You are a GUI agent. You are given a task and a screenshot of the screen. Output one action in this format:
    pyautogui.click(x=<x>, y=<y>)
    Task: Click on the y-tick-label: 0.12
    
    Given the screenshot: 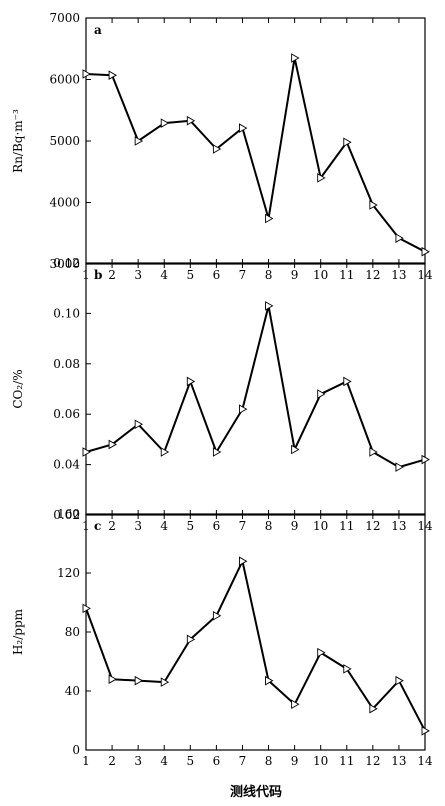 What is the action you would take?
    pyautogui.click(x=66, y=263)
    